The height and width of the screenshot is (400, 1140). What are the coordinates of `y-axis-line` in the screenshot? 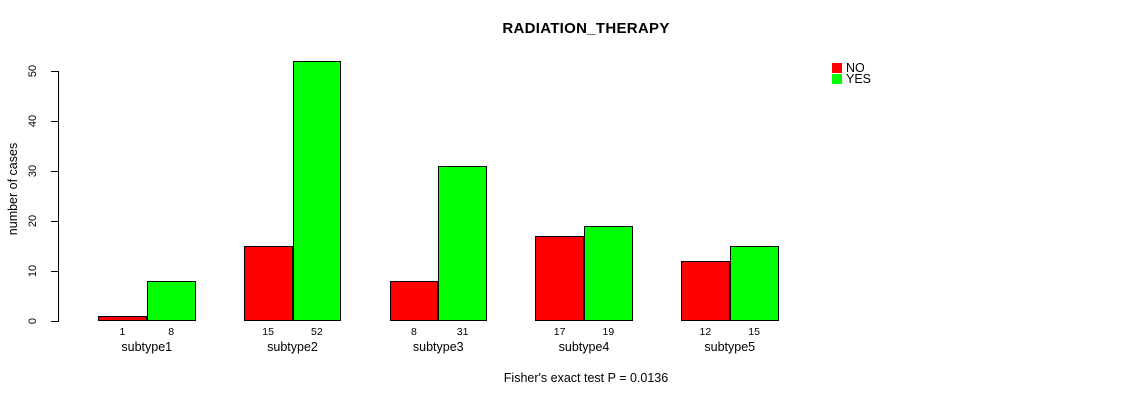 It's located at (58, 196).